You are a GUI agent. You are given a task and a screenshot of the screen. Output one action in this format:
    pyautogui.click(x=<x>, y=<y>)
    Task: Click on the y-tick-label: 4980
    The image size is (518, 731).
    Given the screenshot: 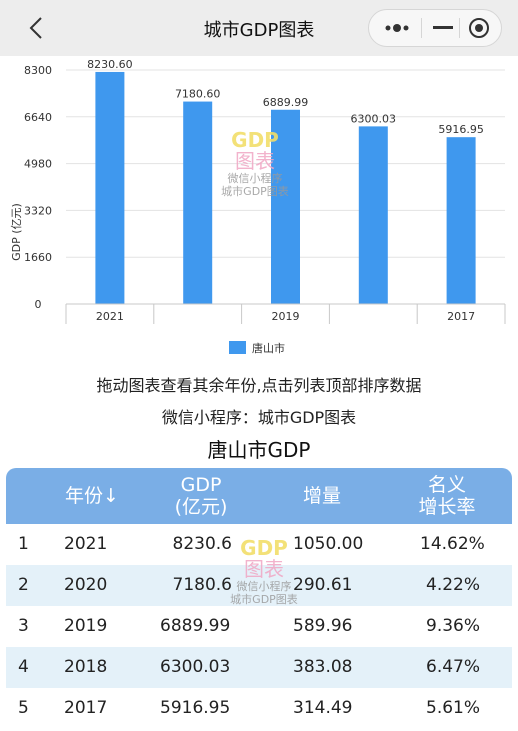 What is the action you would take?
    pyautogui.click(x=38, y=164)
    